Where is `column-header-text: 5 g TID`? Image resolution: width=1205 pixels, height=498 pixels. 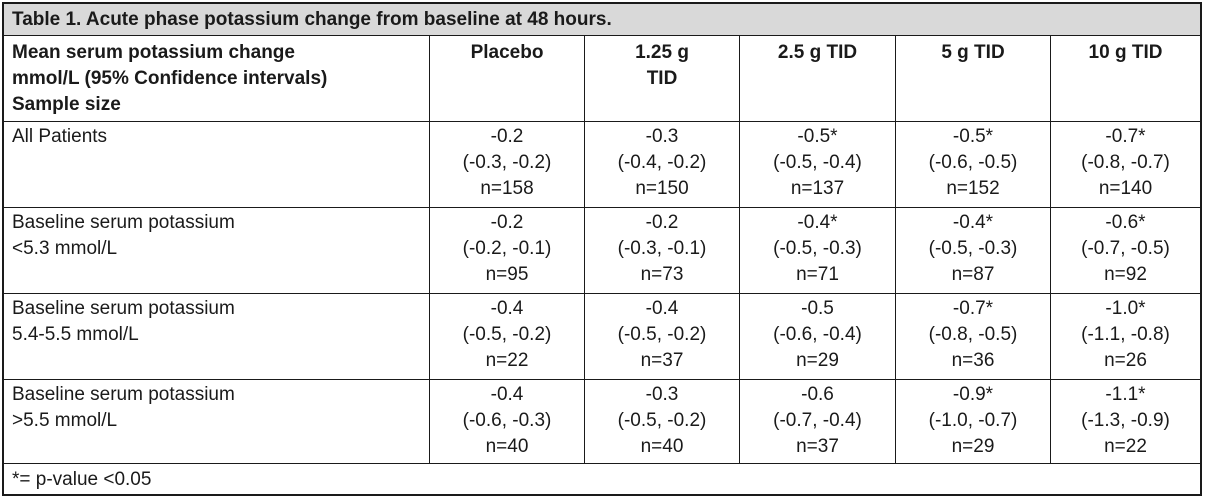 column-header-text: 5 g TID is located at coordinates (973, 52).